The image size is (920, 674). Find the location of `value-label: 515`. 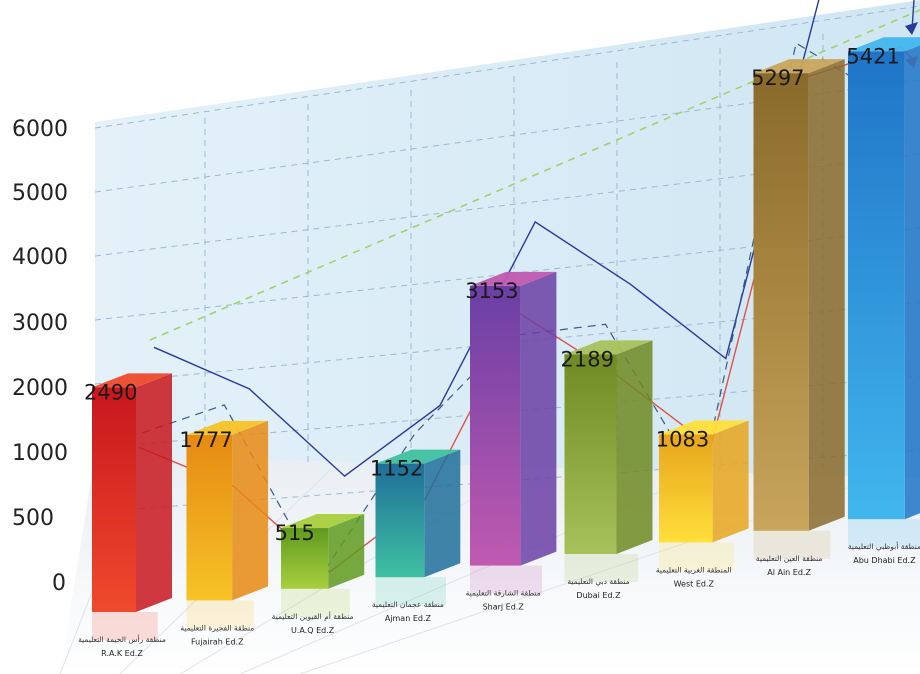

value-label: 515 is located at coordinates (295, 533).